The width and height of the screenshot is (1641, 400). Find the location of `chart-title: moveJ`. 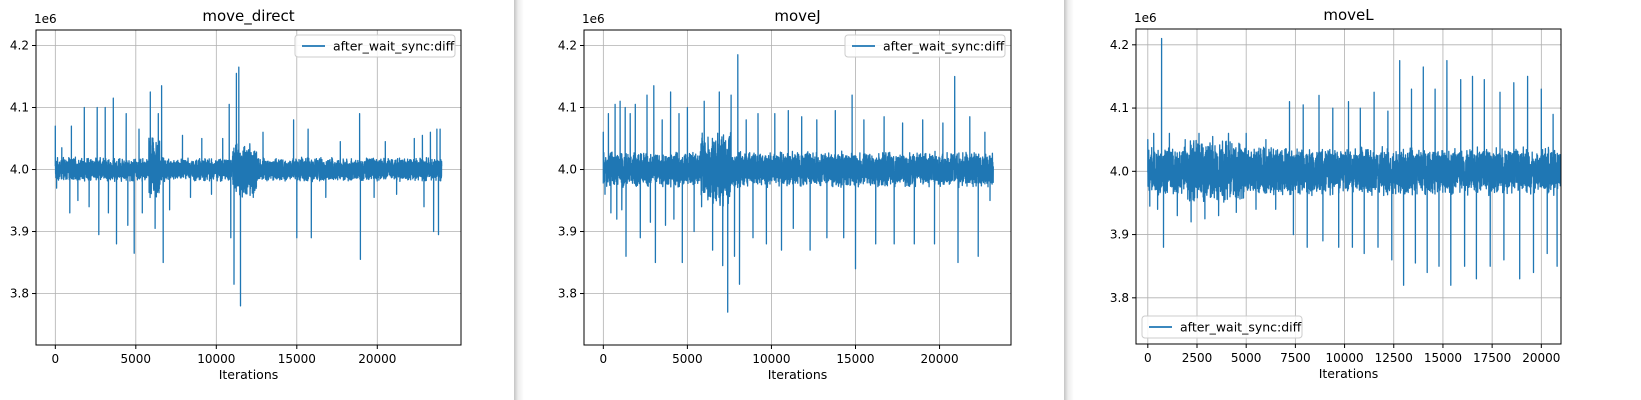

chart-title: moveJ is located at coordinates (797, 16).